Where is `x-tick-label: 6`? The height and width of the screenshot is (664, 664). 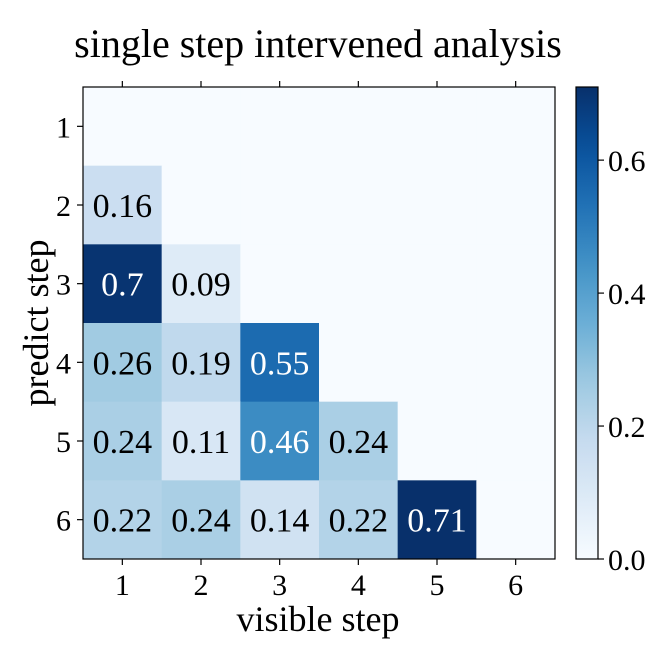
x-tick-label: 6 is located at coordinates (515, 585).